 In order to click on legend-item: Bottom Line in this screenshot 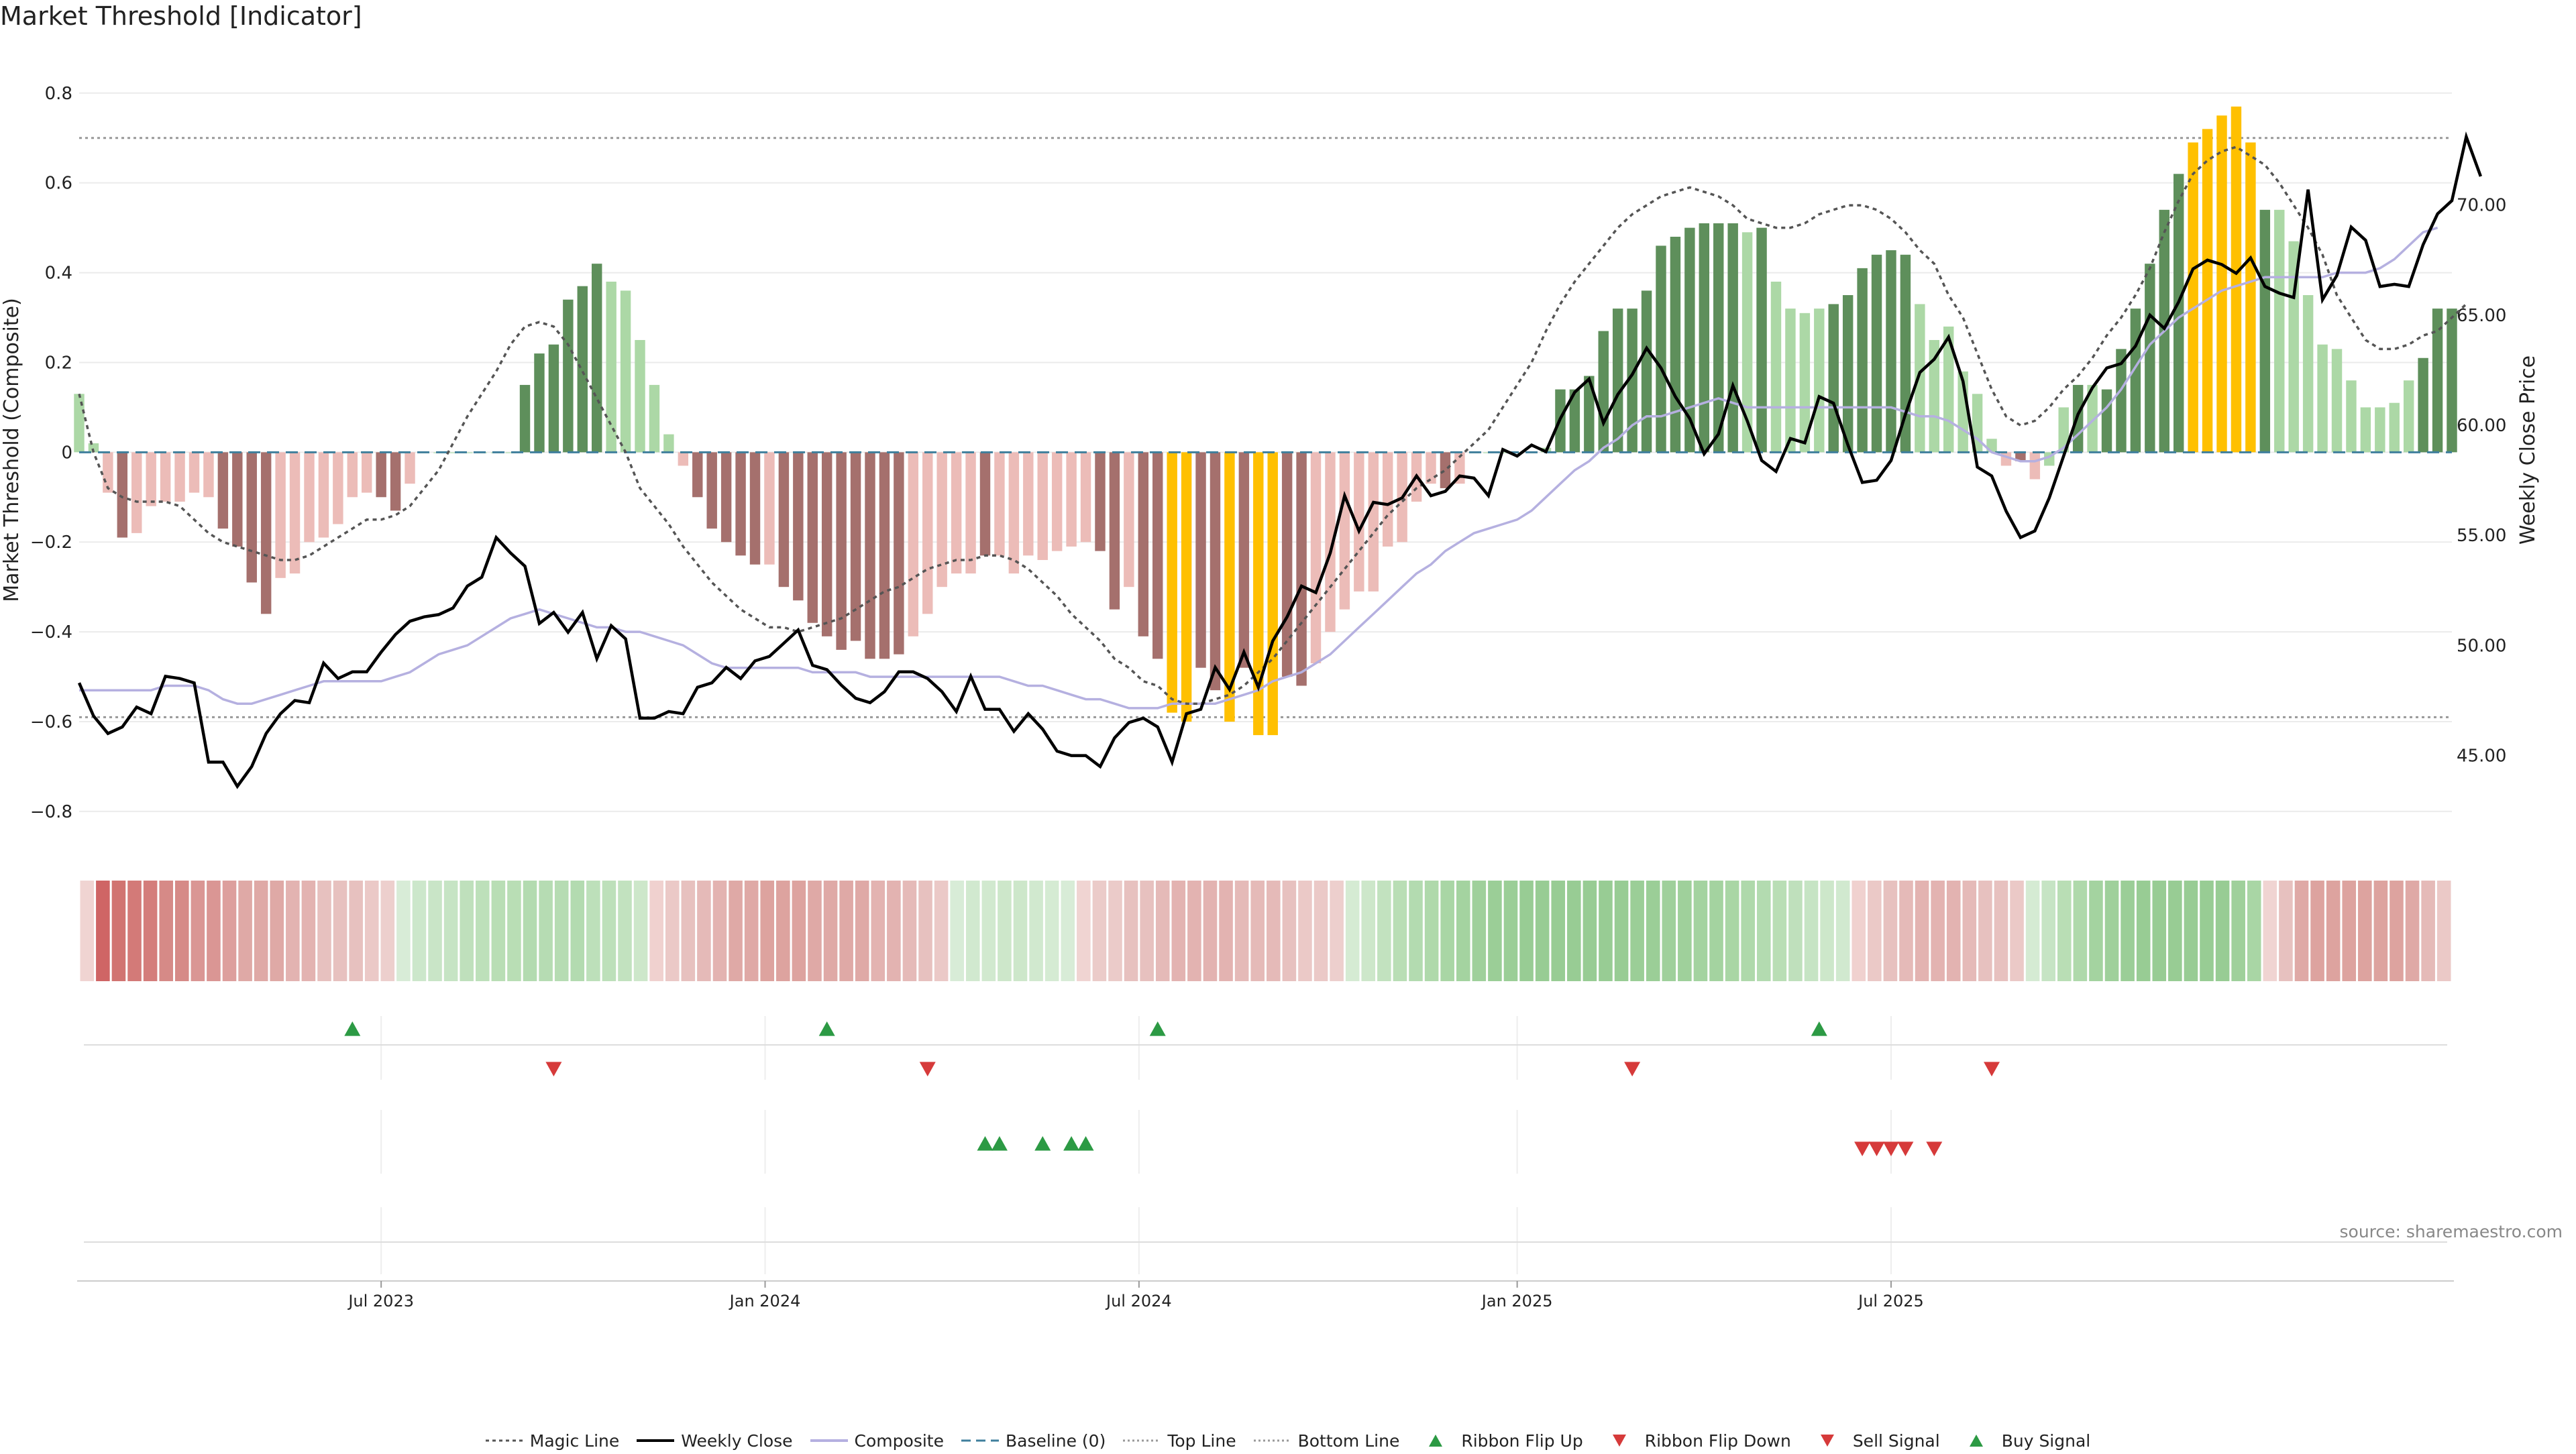, I will do `click(1326, 1441)`.